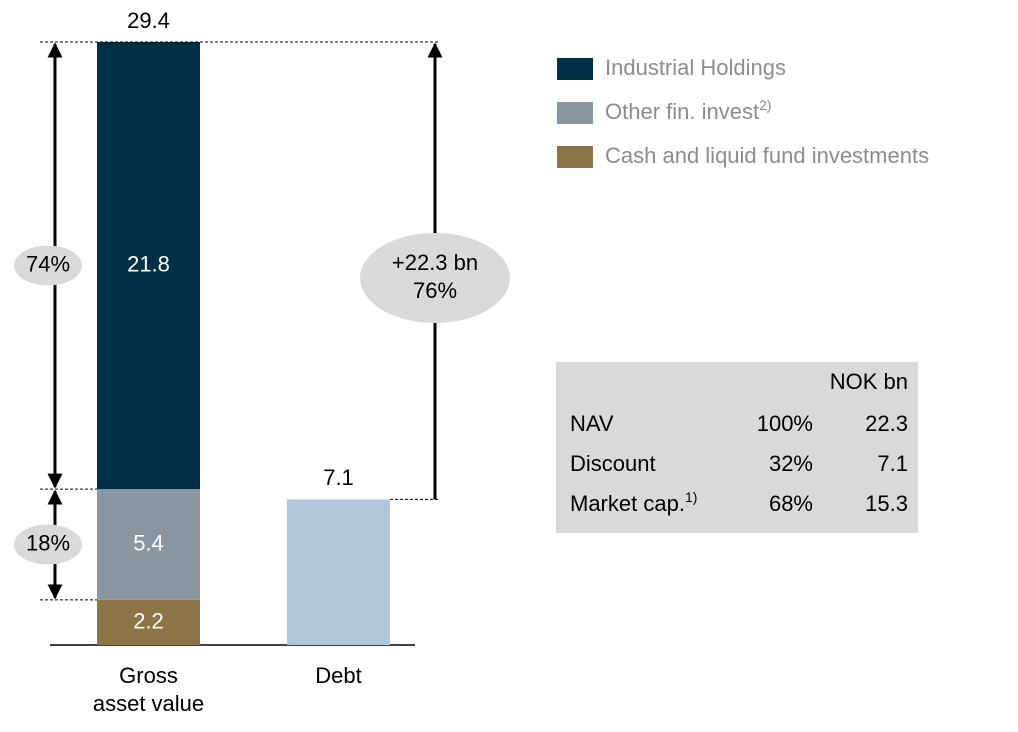 Image resolution: width=1018 pixels, height=732 pixels. What do you see at coordinates (148, 20) in the screenshot?
I see `total-label: 29.4` at bounding box center [148, 20].